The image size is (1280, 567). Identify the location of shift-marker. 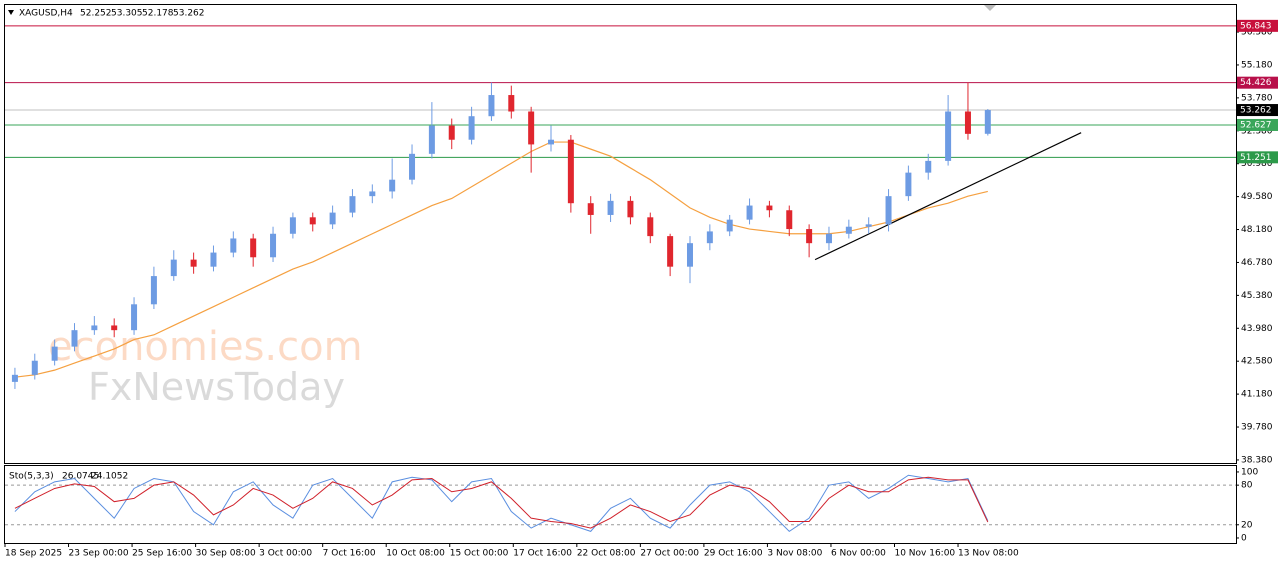
(990, 8).